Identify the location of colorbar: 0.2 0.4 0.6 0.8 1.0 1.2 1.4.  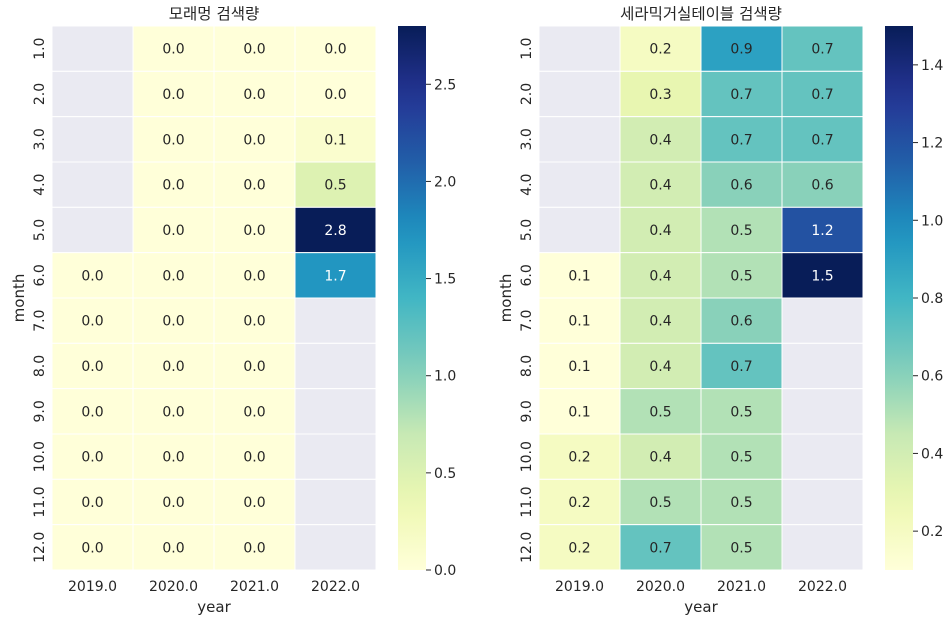
(914, 298).